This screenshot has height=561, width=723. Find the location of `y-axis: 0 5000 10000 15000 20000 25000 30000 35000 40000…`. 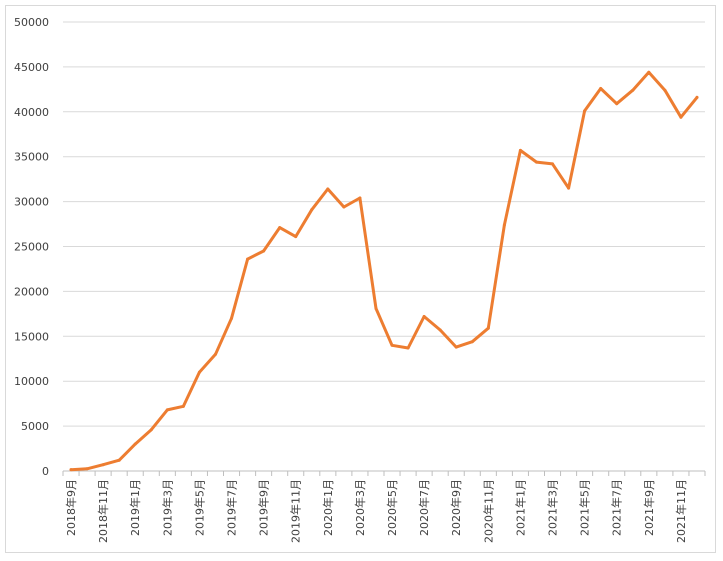

y-axis: 0 5000 10000 15000 20000 25000 30000 35000 40000… is located at coordinates (31, 247).